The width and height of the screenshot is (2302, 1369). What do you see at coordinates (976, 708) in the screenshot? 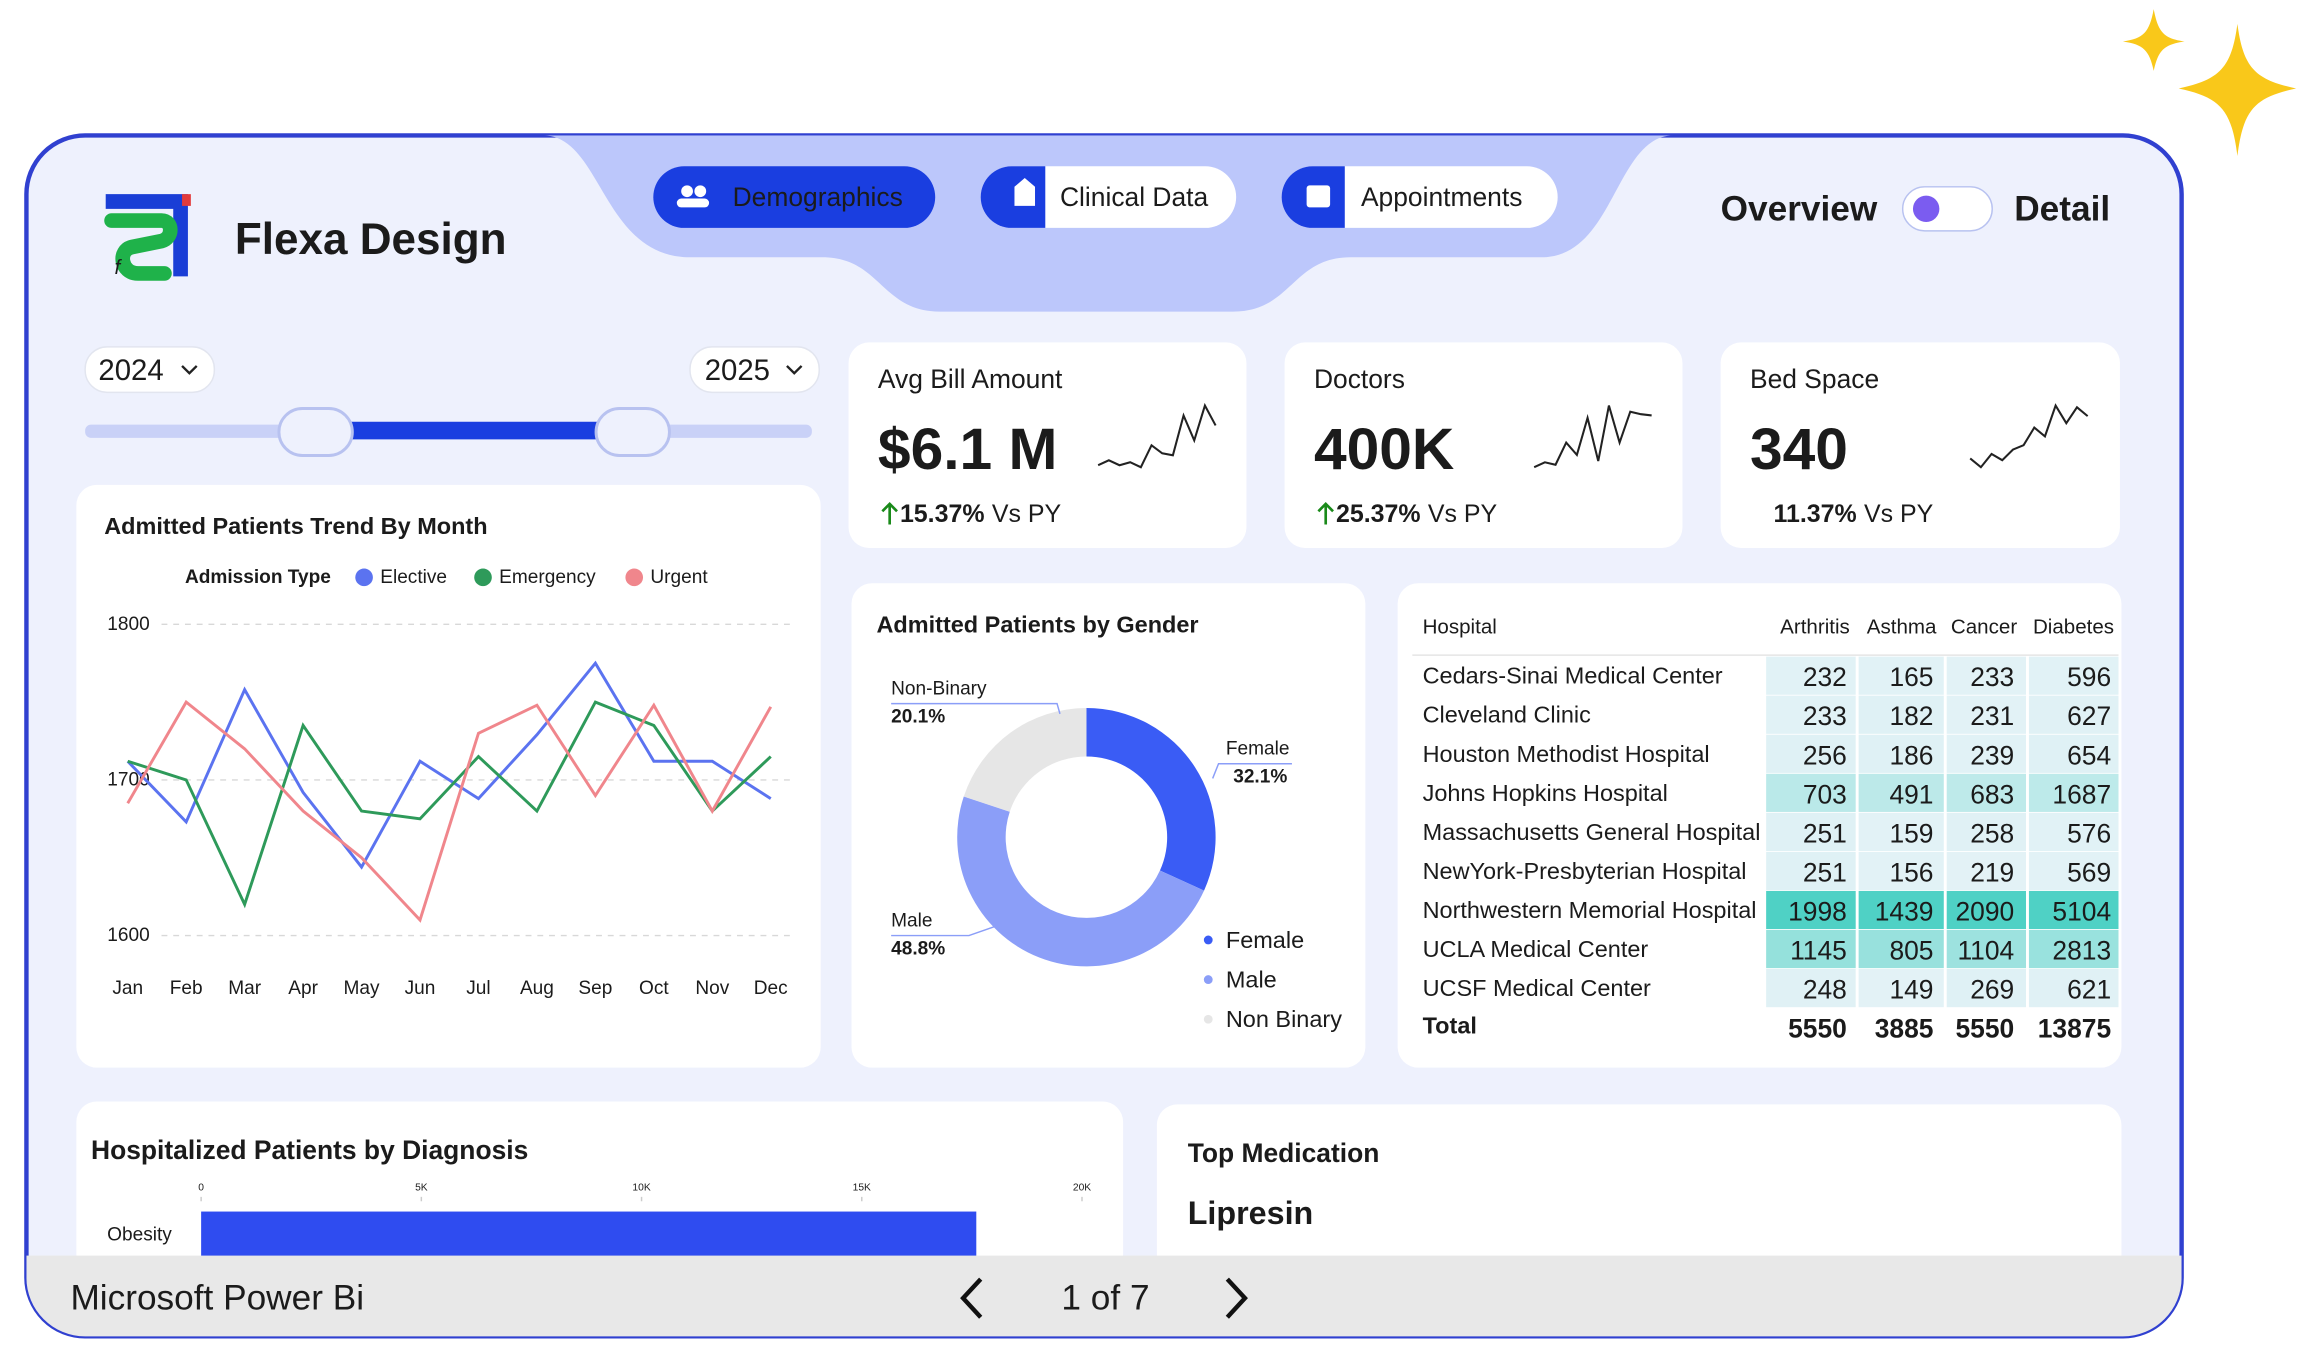
I see `leader-line` at bounding box center [976, 708].